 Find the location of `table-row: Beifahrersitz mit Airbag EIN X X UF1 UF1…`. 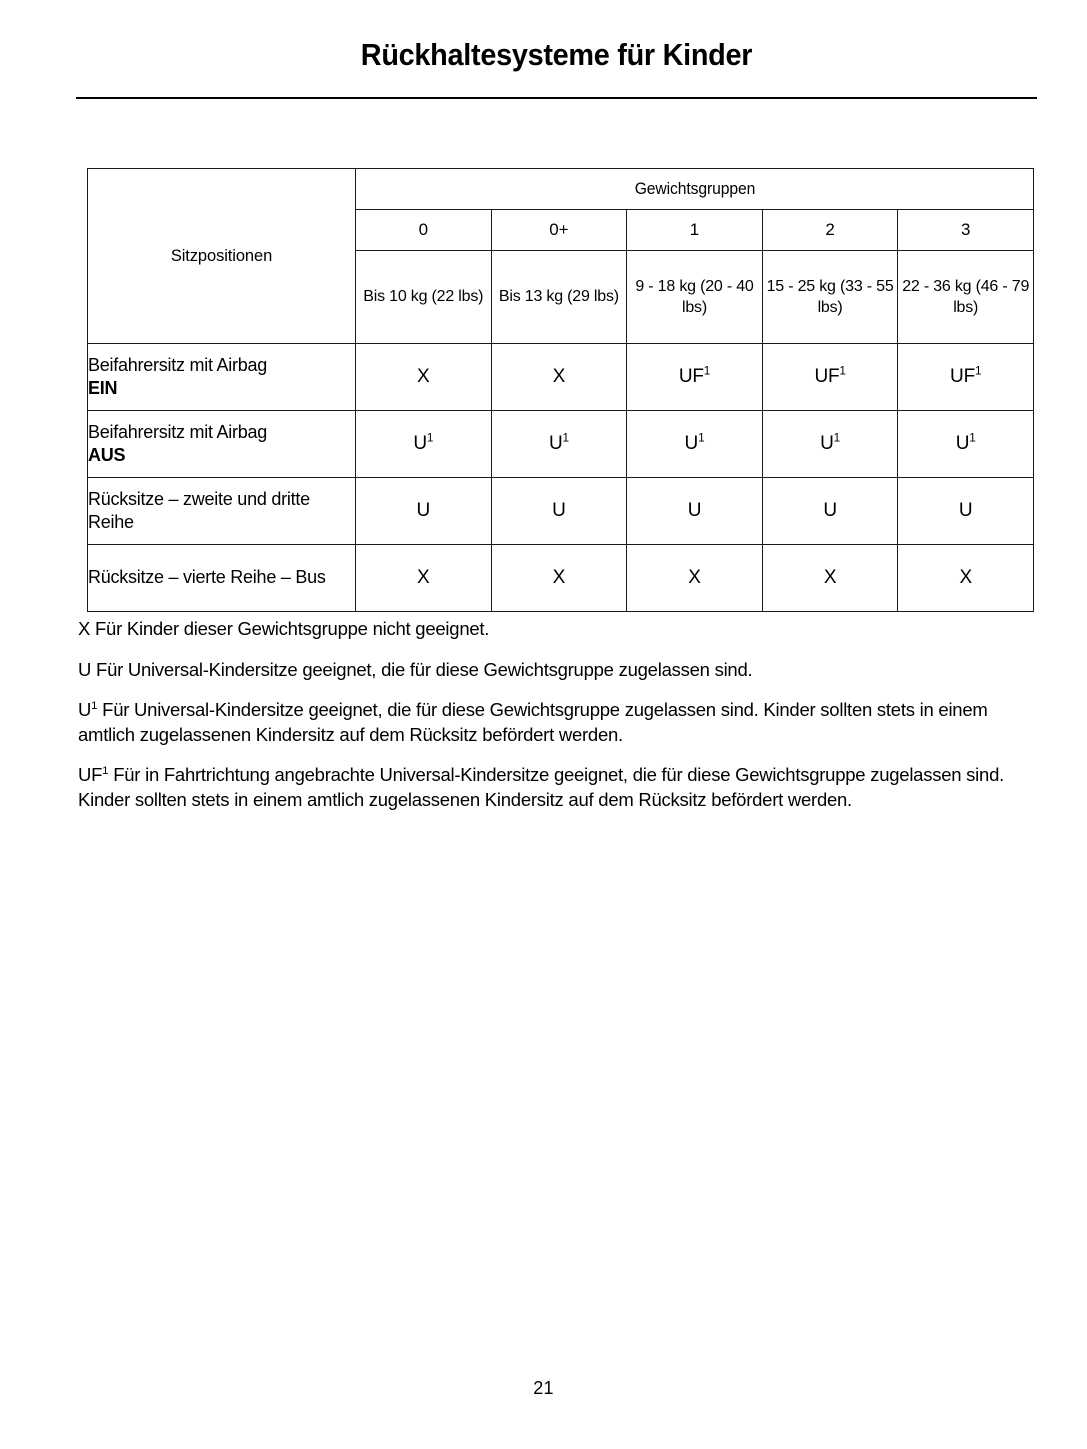

table-row: Beifahrersitz mit Airbag EIN X X UF1 UF1… is located at coordinates (560, 377).